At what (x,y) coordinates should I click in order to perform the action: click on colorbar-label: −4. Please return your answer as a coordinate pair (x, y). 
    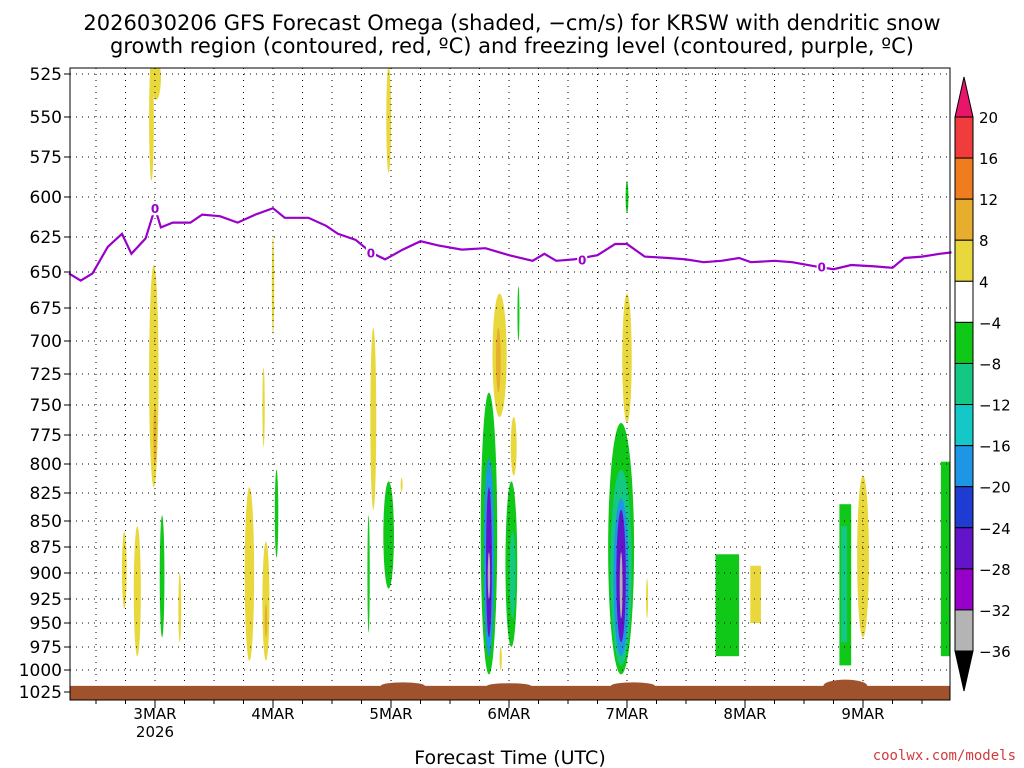
    Looking at the image, I should click on (990, 323).